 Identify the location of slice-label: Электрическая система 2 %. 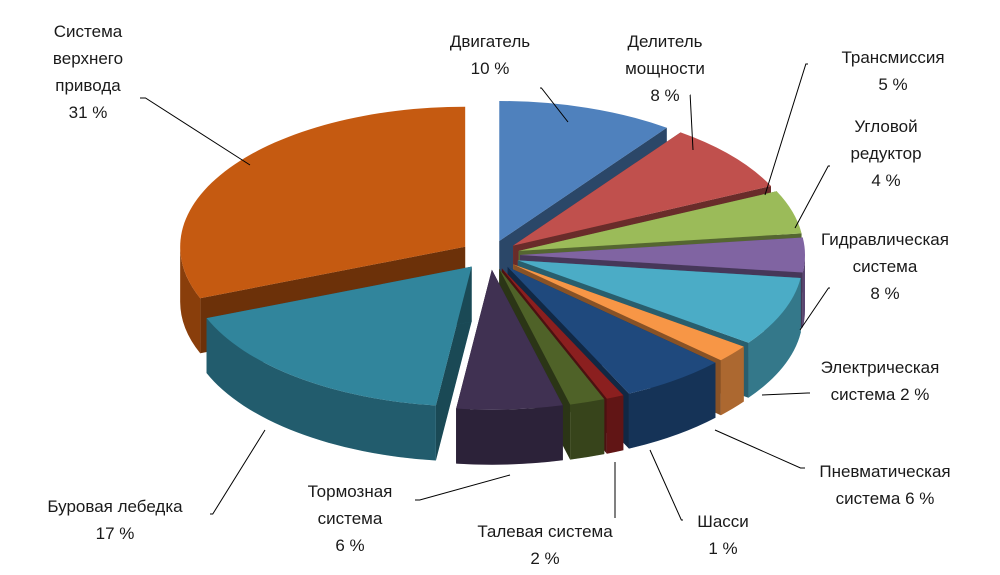
(880, 381).